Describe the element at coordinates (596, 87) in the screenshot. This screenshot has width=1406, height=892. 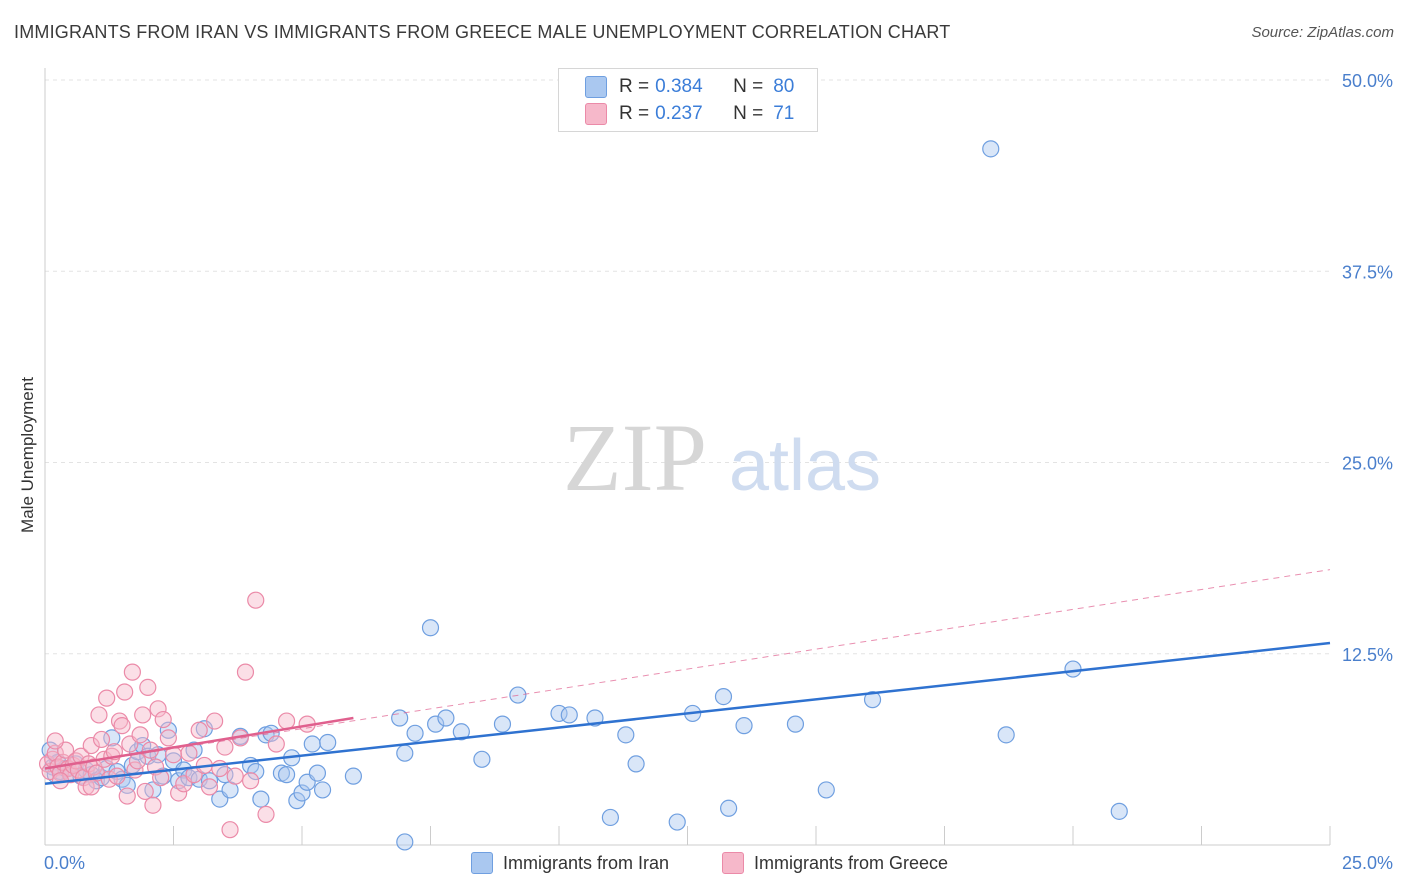
I see `iran-swatch` at that location.